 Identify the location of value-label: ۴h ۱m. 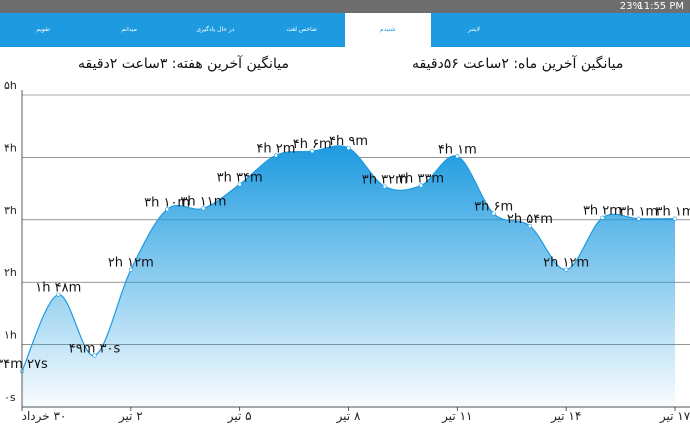
(457, 149).